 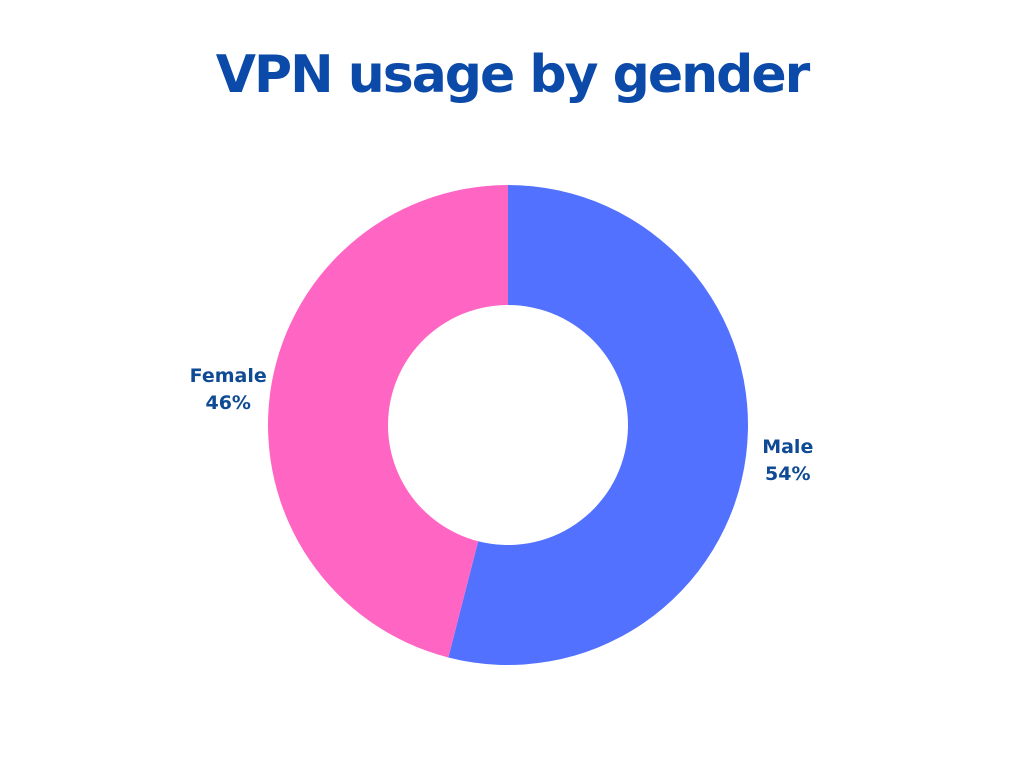 What do you see at coordinates (227, 403) in the screenshot?
I see `slice-value-label: 46%` at bounding box center [227, 403].